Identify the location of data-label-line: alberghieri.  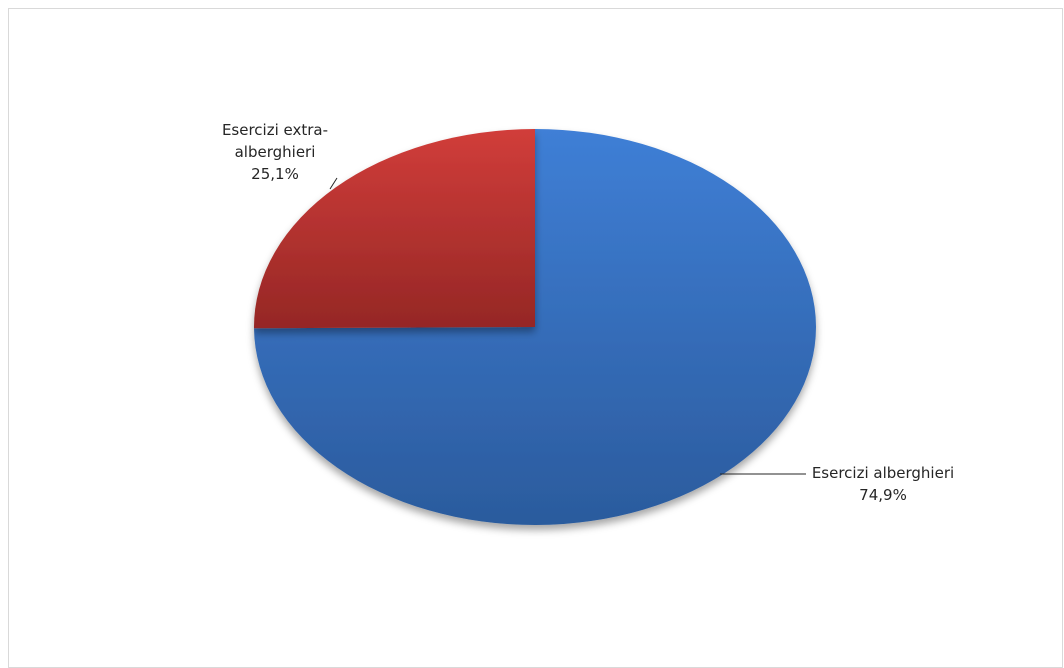
(275, 152).